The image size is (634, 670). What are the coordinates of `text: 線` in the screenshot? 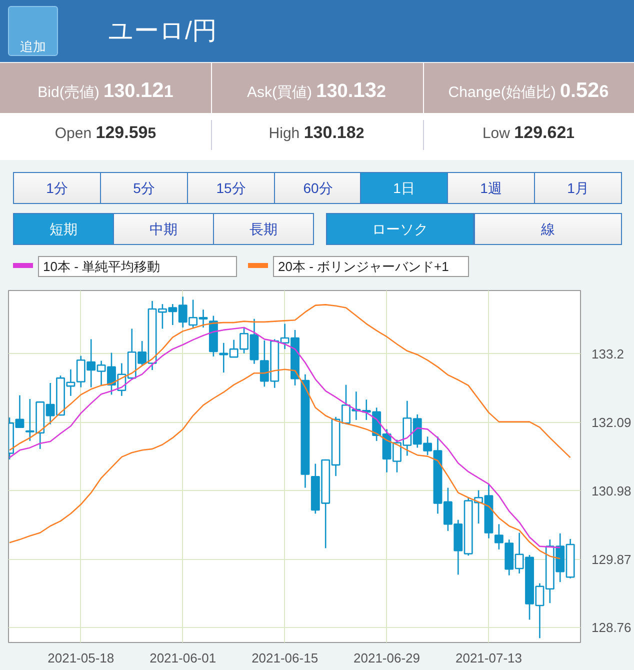 It's located at (548, 229).